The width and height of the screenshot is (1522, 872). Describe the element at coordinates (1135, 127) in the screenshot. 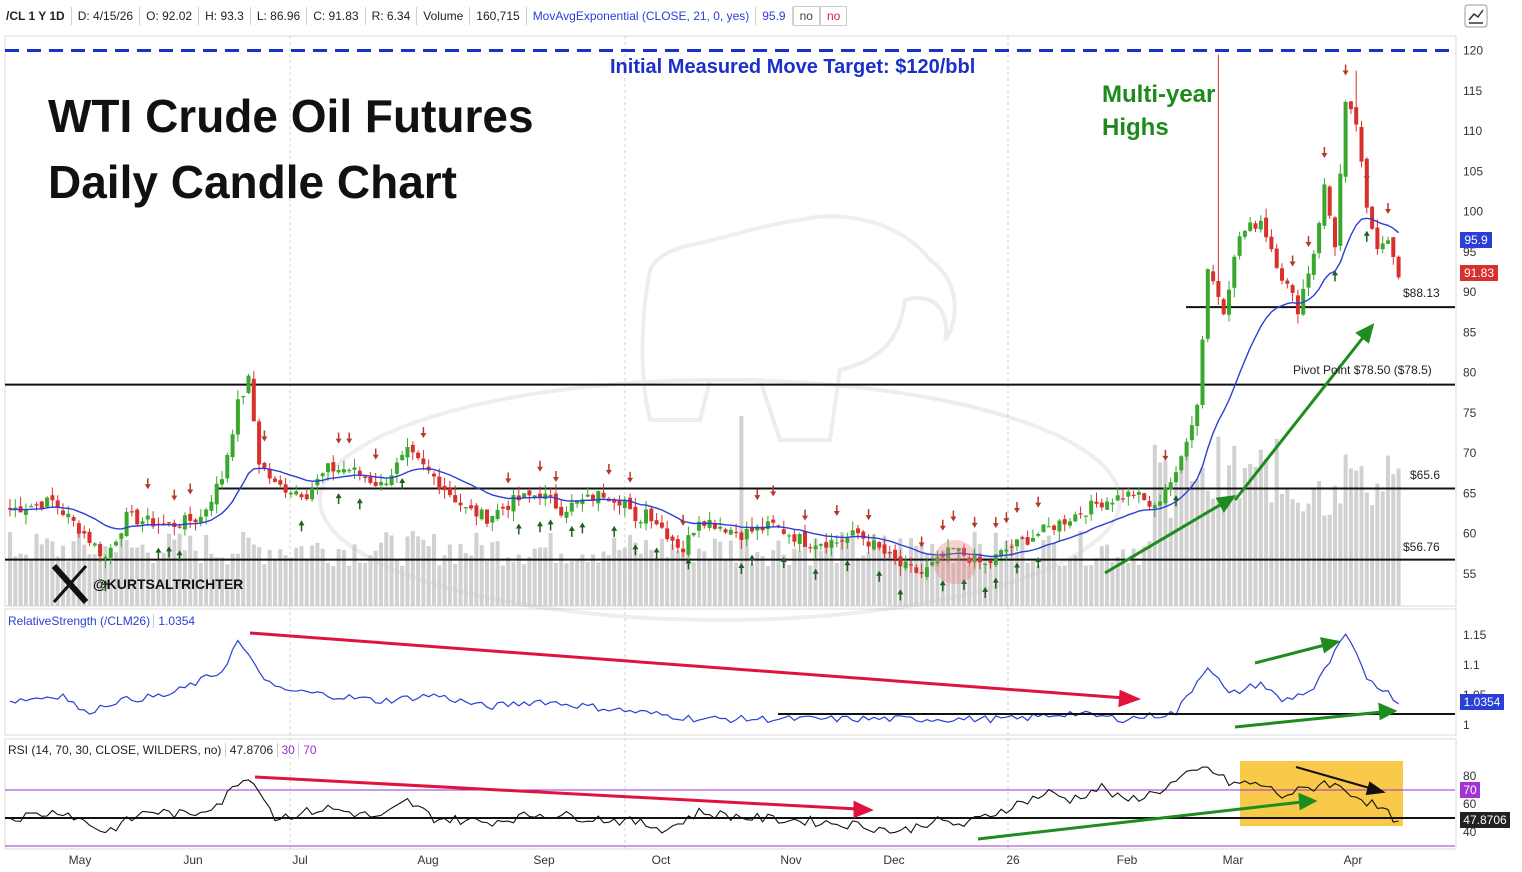

I see `highs-annotation-line2: Highs` at that location.